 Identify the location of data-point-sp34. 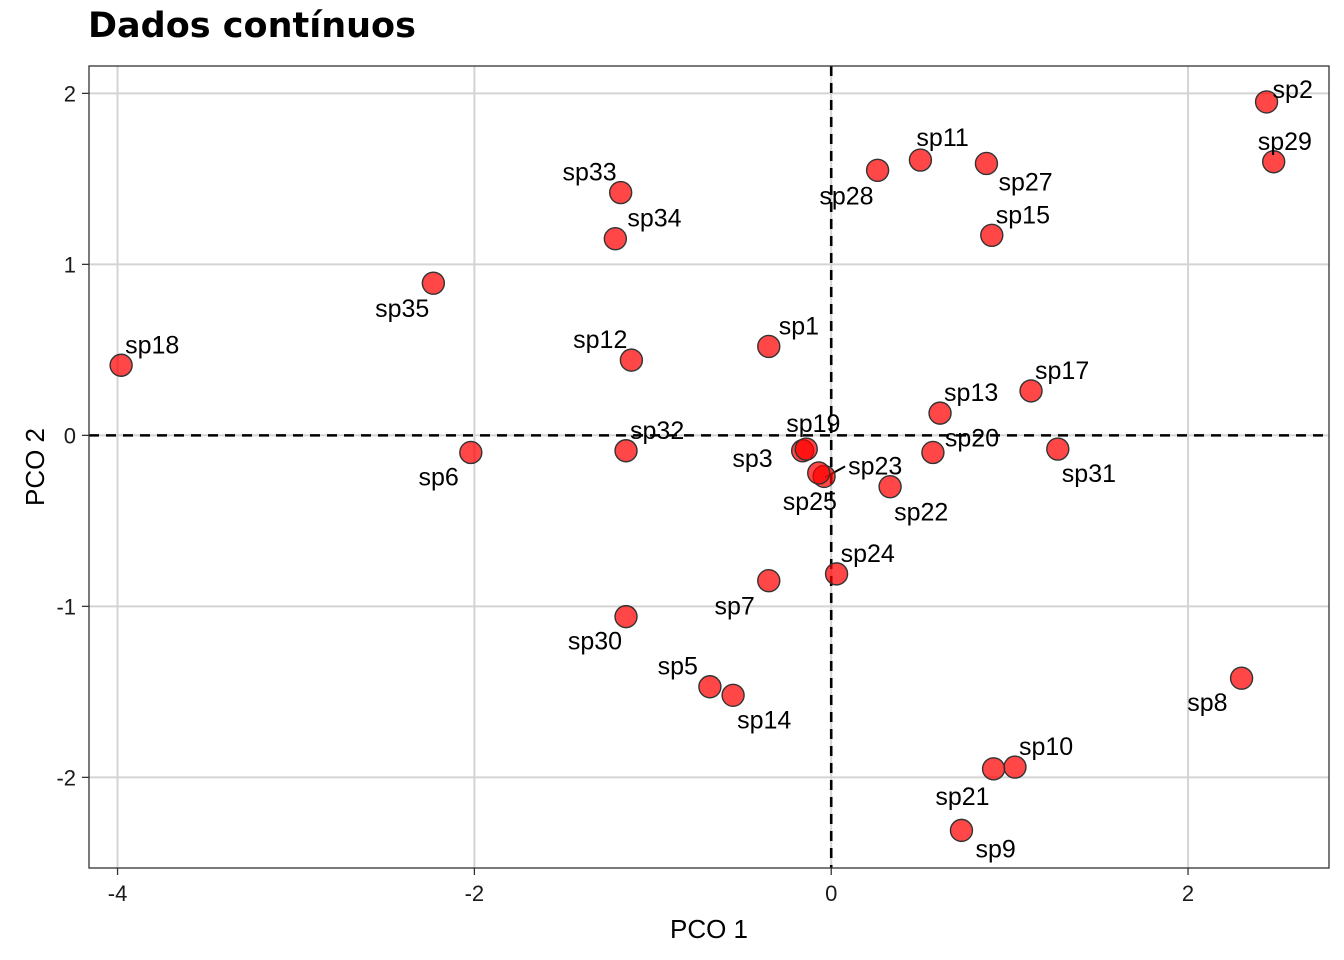
(615, 239).